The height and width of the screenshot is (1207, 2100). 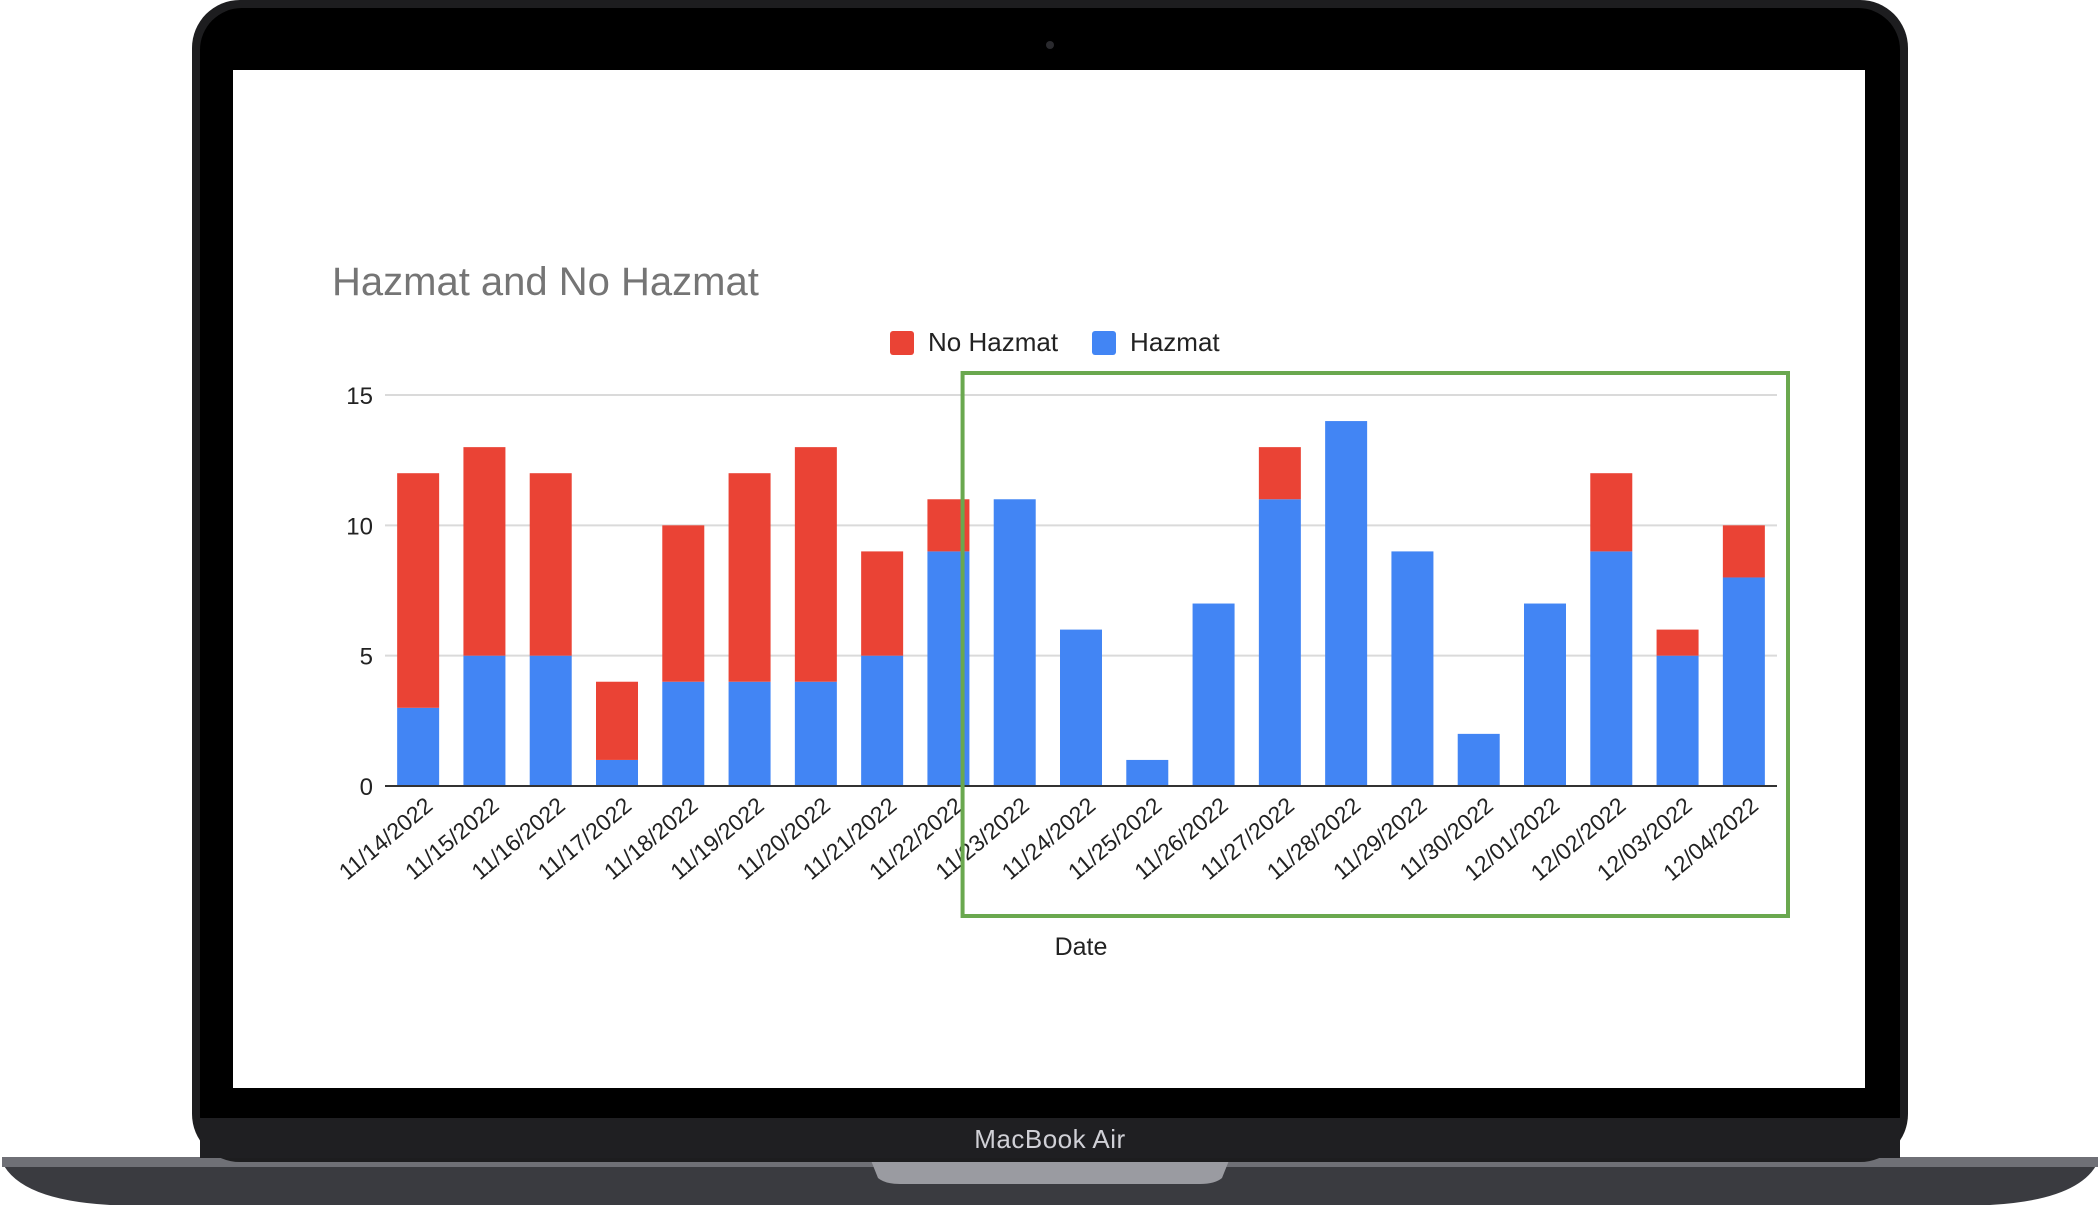 I want to click on chart-title: Hazmat and No Hazmat, so click(x=545, y=282).